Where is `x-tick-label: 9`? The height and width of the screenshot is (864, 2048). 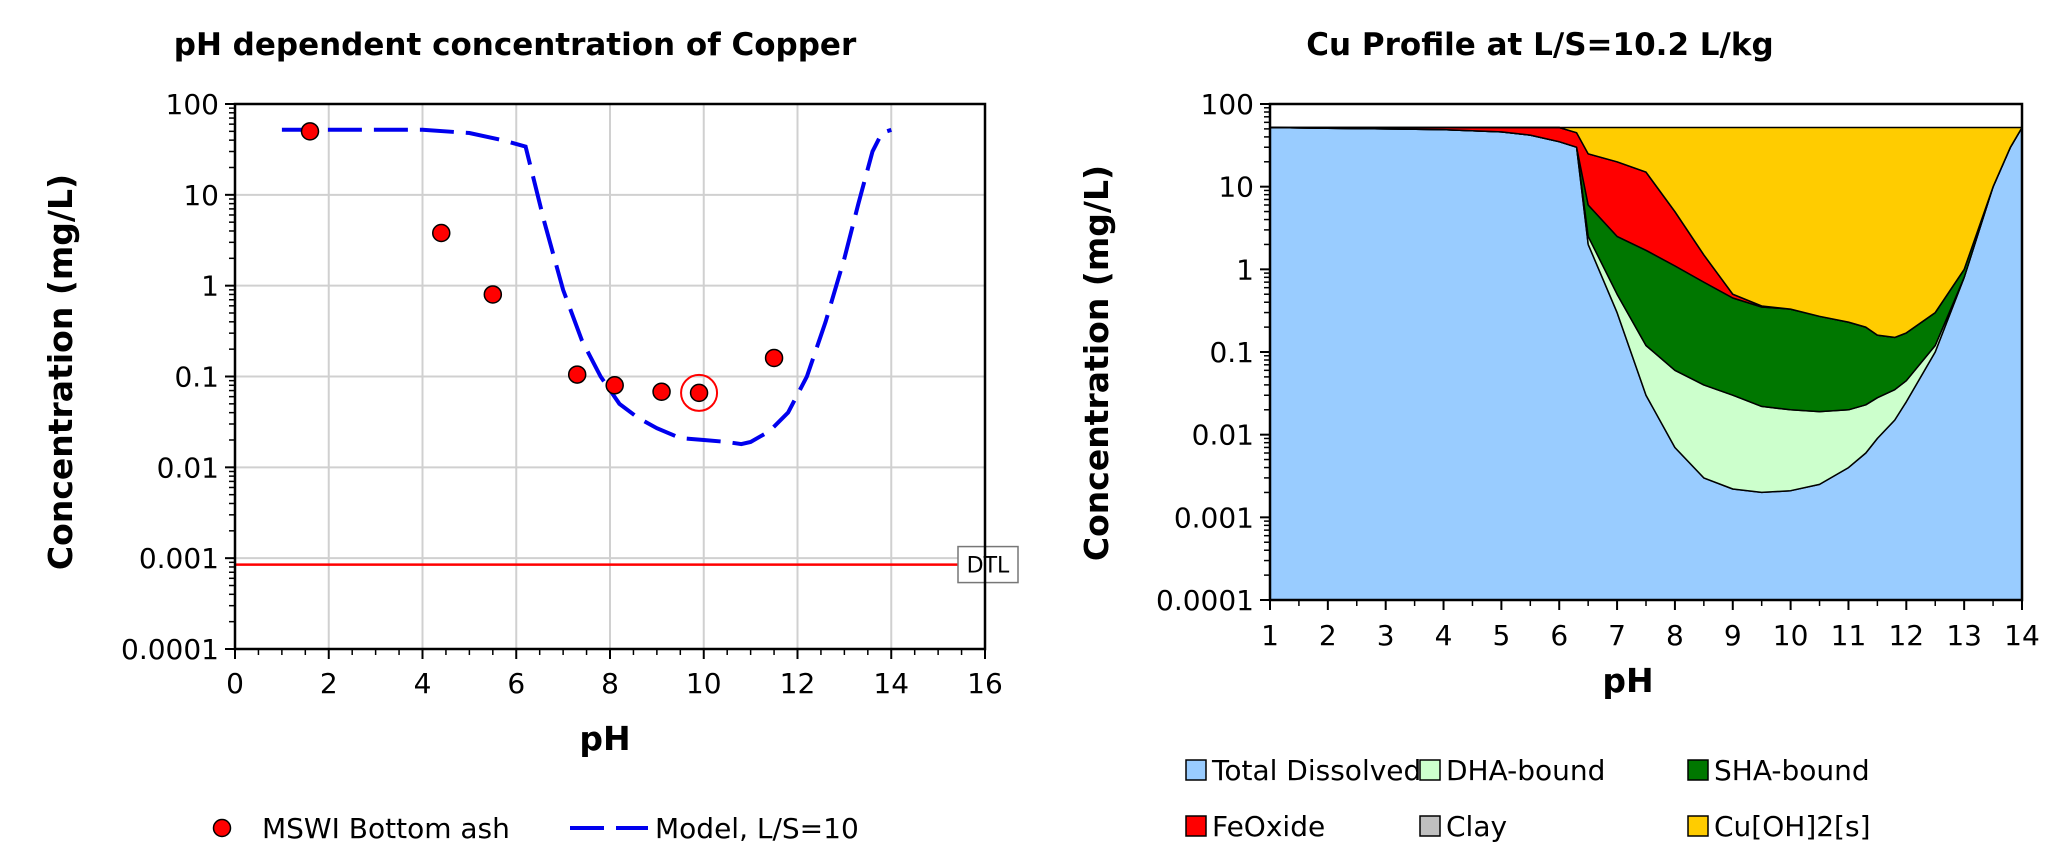 x-tick-label: 9 is located at coordinates (1733, 635).